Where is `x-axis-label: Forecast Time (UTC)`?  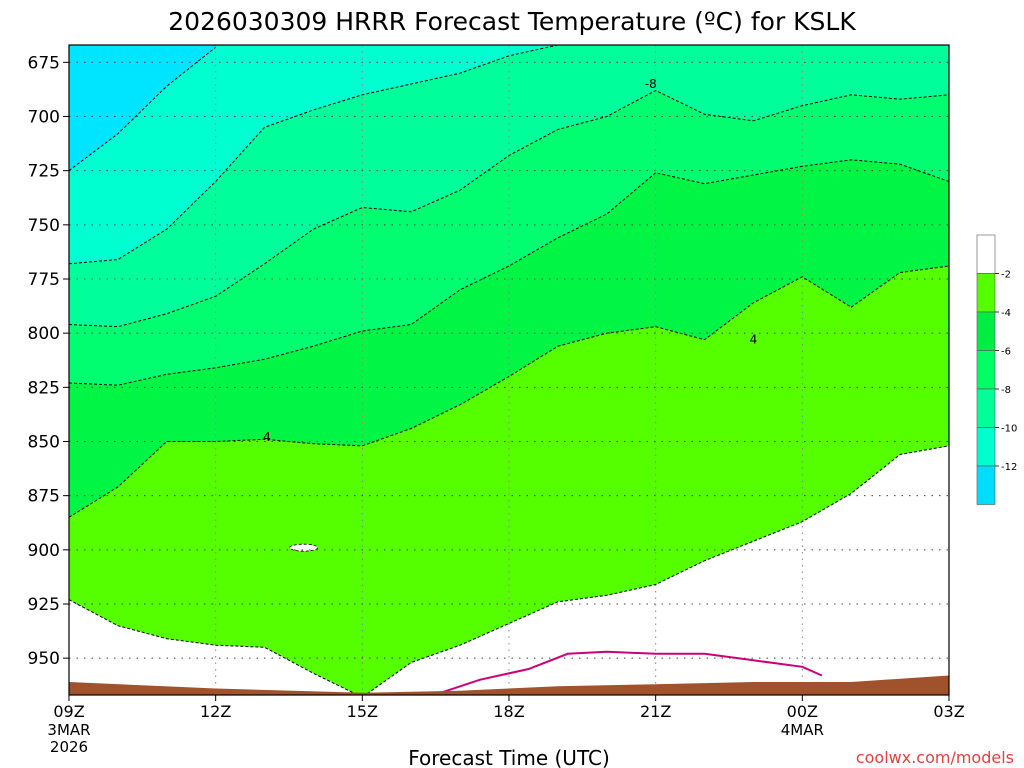 x-axis-label: Forecast Time (UTC) is located at coordinates (509, 757).